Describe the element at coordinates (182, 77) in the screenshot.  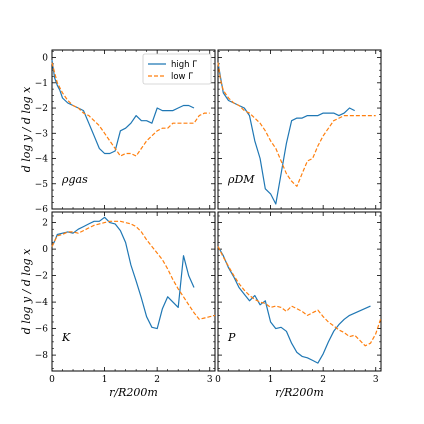
I see `legend-label-low-gamma: low Γ` at that location.